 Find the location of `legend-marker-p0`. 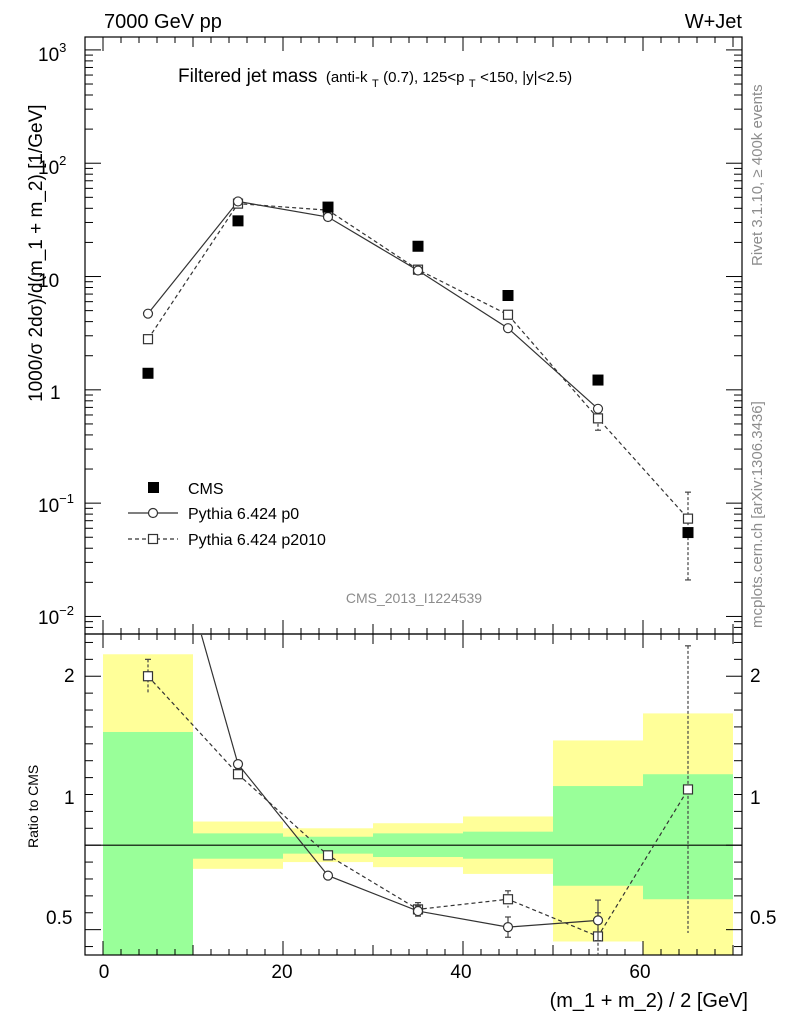

legend-marker-p0 is located at coordinates (153, 513).